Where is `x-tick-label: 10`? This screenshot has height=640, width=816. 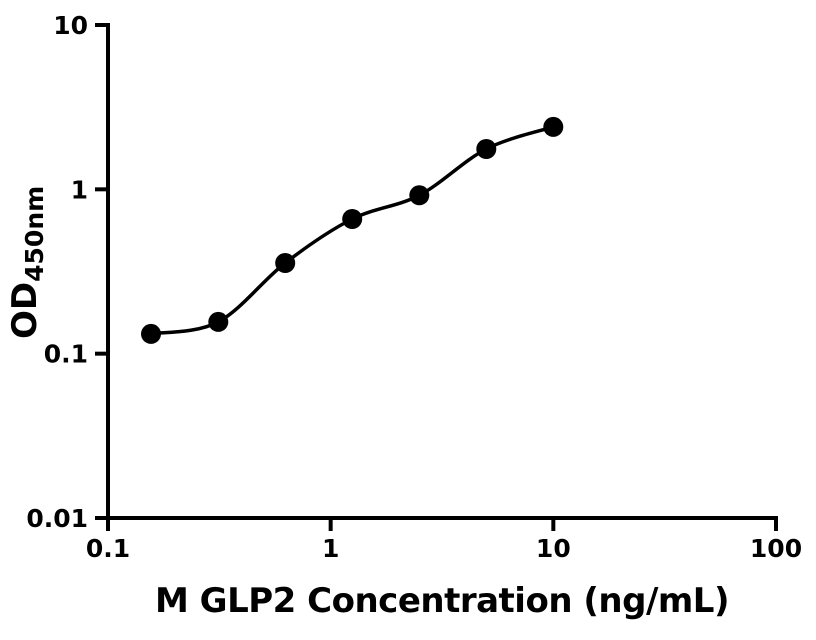 x-tick-label: 10 is located at coordinates (553, 548).